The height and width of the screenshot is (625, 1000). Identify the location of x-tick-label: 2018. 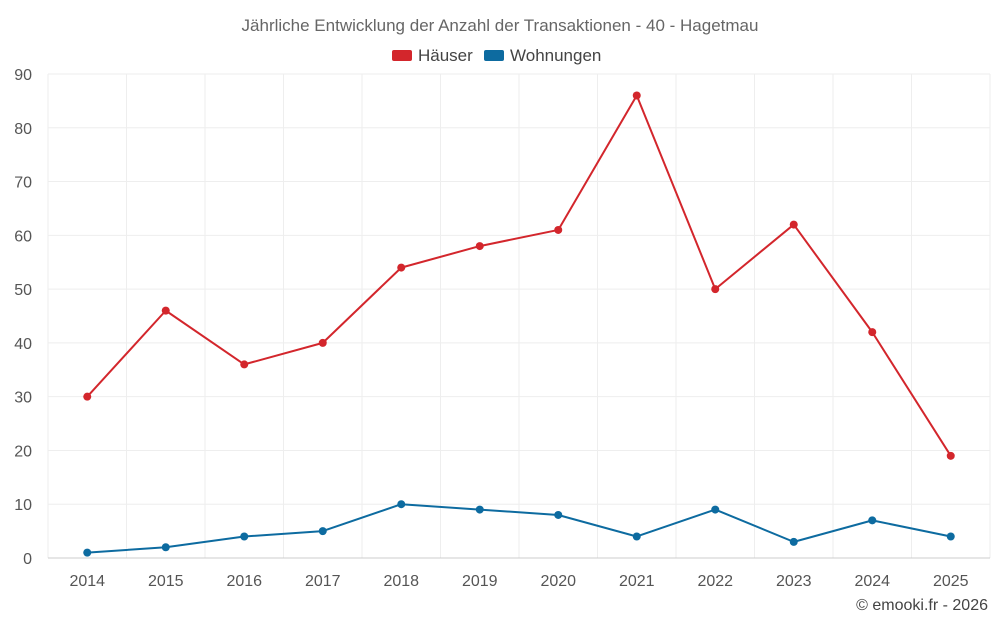
(401, 581).